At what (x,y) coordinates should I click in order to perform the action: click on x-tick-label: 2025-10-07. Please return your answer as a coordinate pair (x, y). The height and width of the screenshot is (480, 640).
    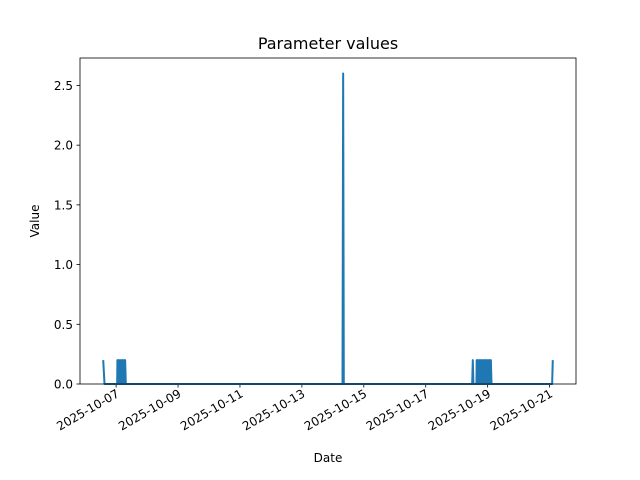
    Looking at the image, I should click on (87, 409).